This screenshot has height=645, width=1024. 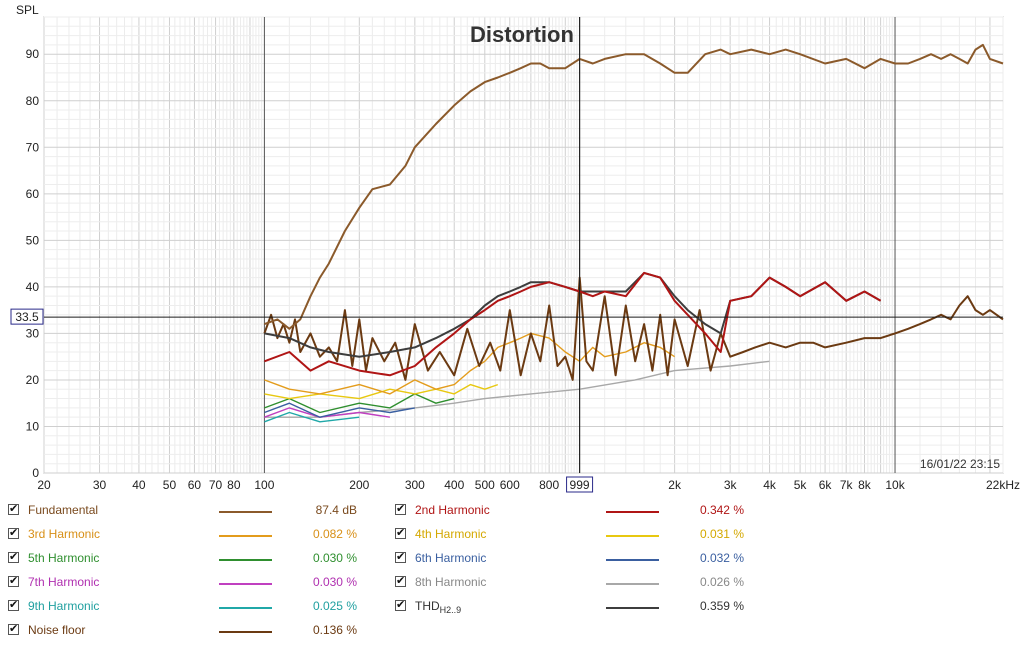 I want to click on noise-floor-line, so click(x=633, y=328).